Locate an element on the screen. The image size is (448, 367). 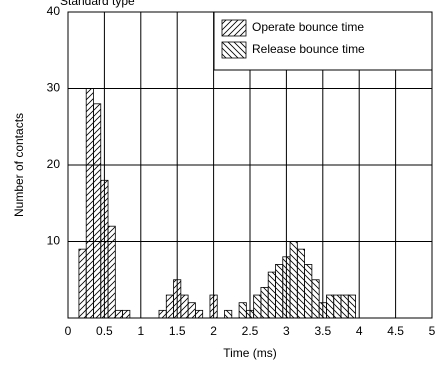
x-tick-label: 0 is located at coordinates (68, 331).